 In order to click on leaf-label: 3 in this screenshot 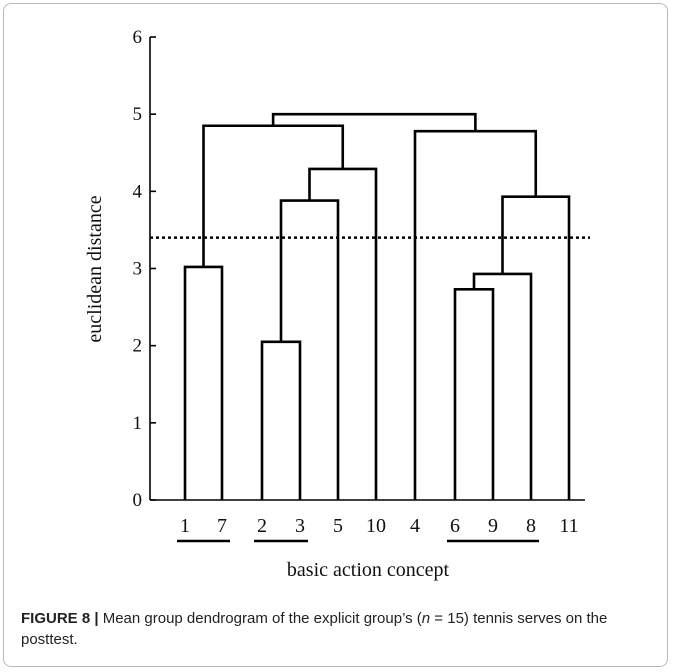, I will do `click(300, 526)`.